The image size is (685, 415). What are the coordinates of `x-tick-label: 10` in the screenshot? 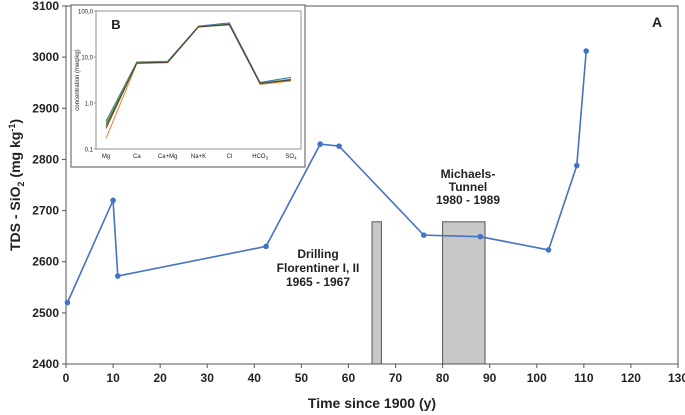 It's located at (113, 378).